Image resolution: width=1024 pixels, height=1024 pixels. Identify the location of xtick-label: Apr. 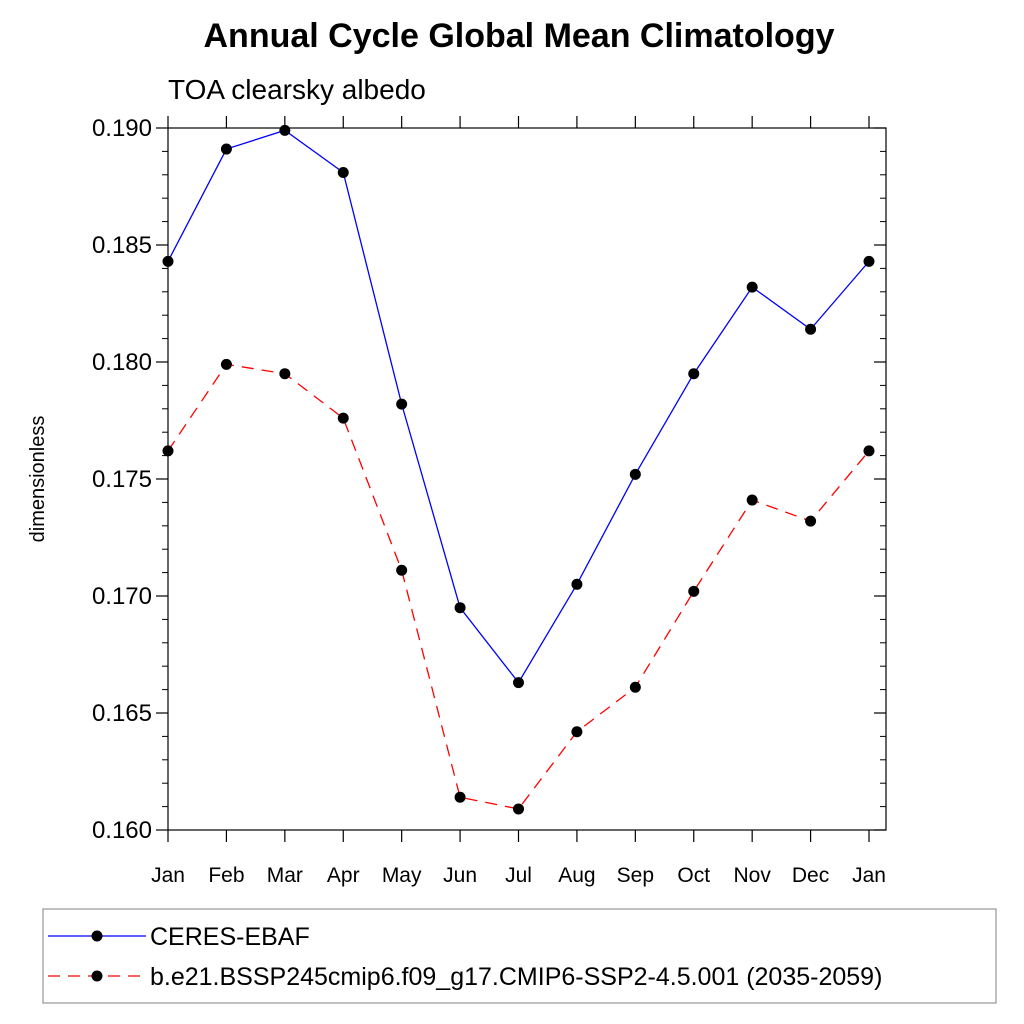
(343, 875).